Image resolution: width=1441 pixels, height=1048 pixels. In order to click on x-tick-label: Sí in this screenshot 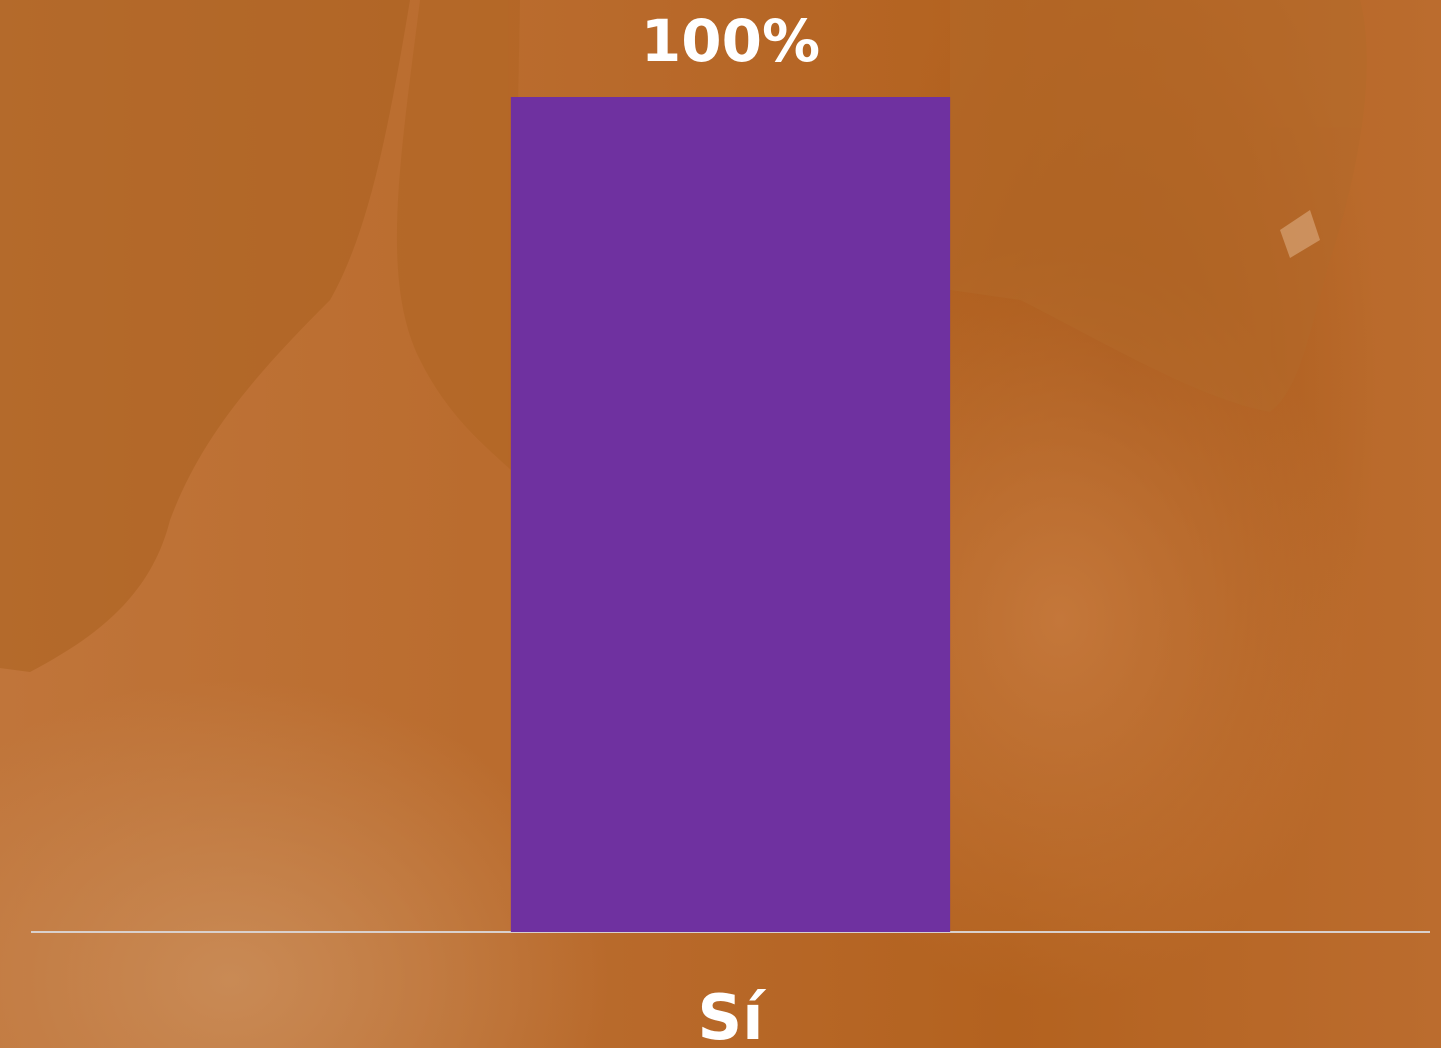, I will do `click(732, 1014)`.